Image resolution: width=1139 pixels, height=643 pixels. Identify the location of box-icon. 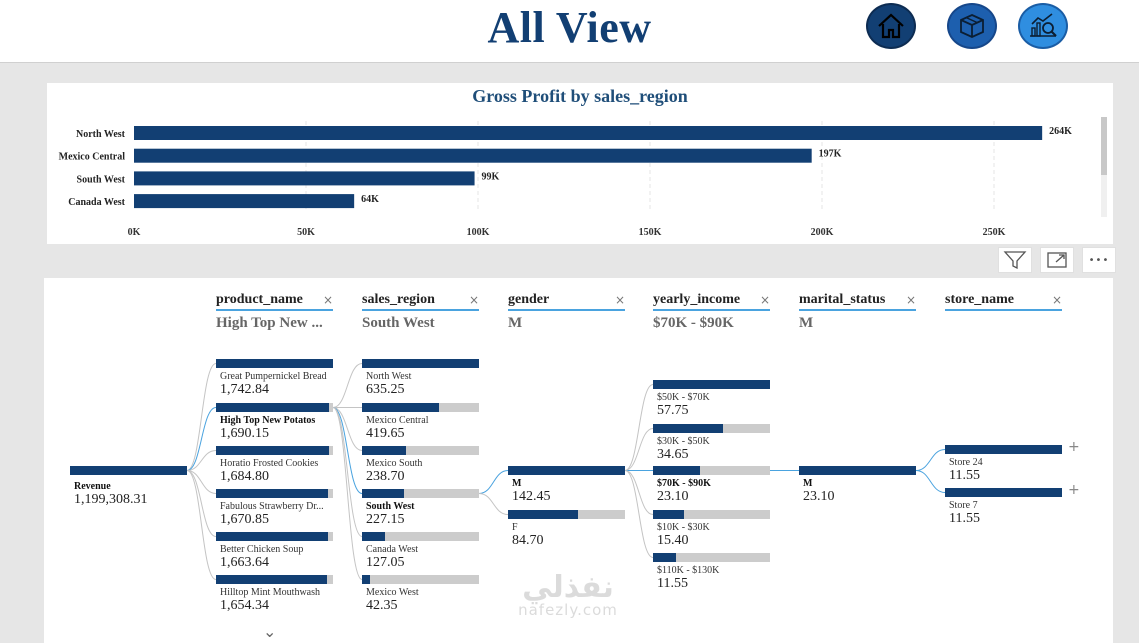
(972, 26).